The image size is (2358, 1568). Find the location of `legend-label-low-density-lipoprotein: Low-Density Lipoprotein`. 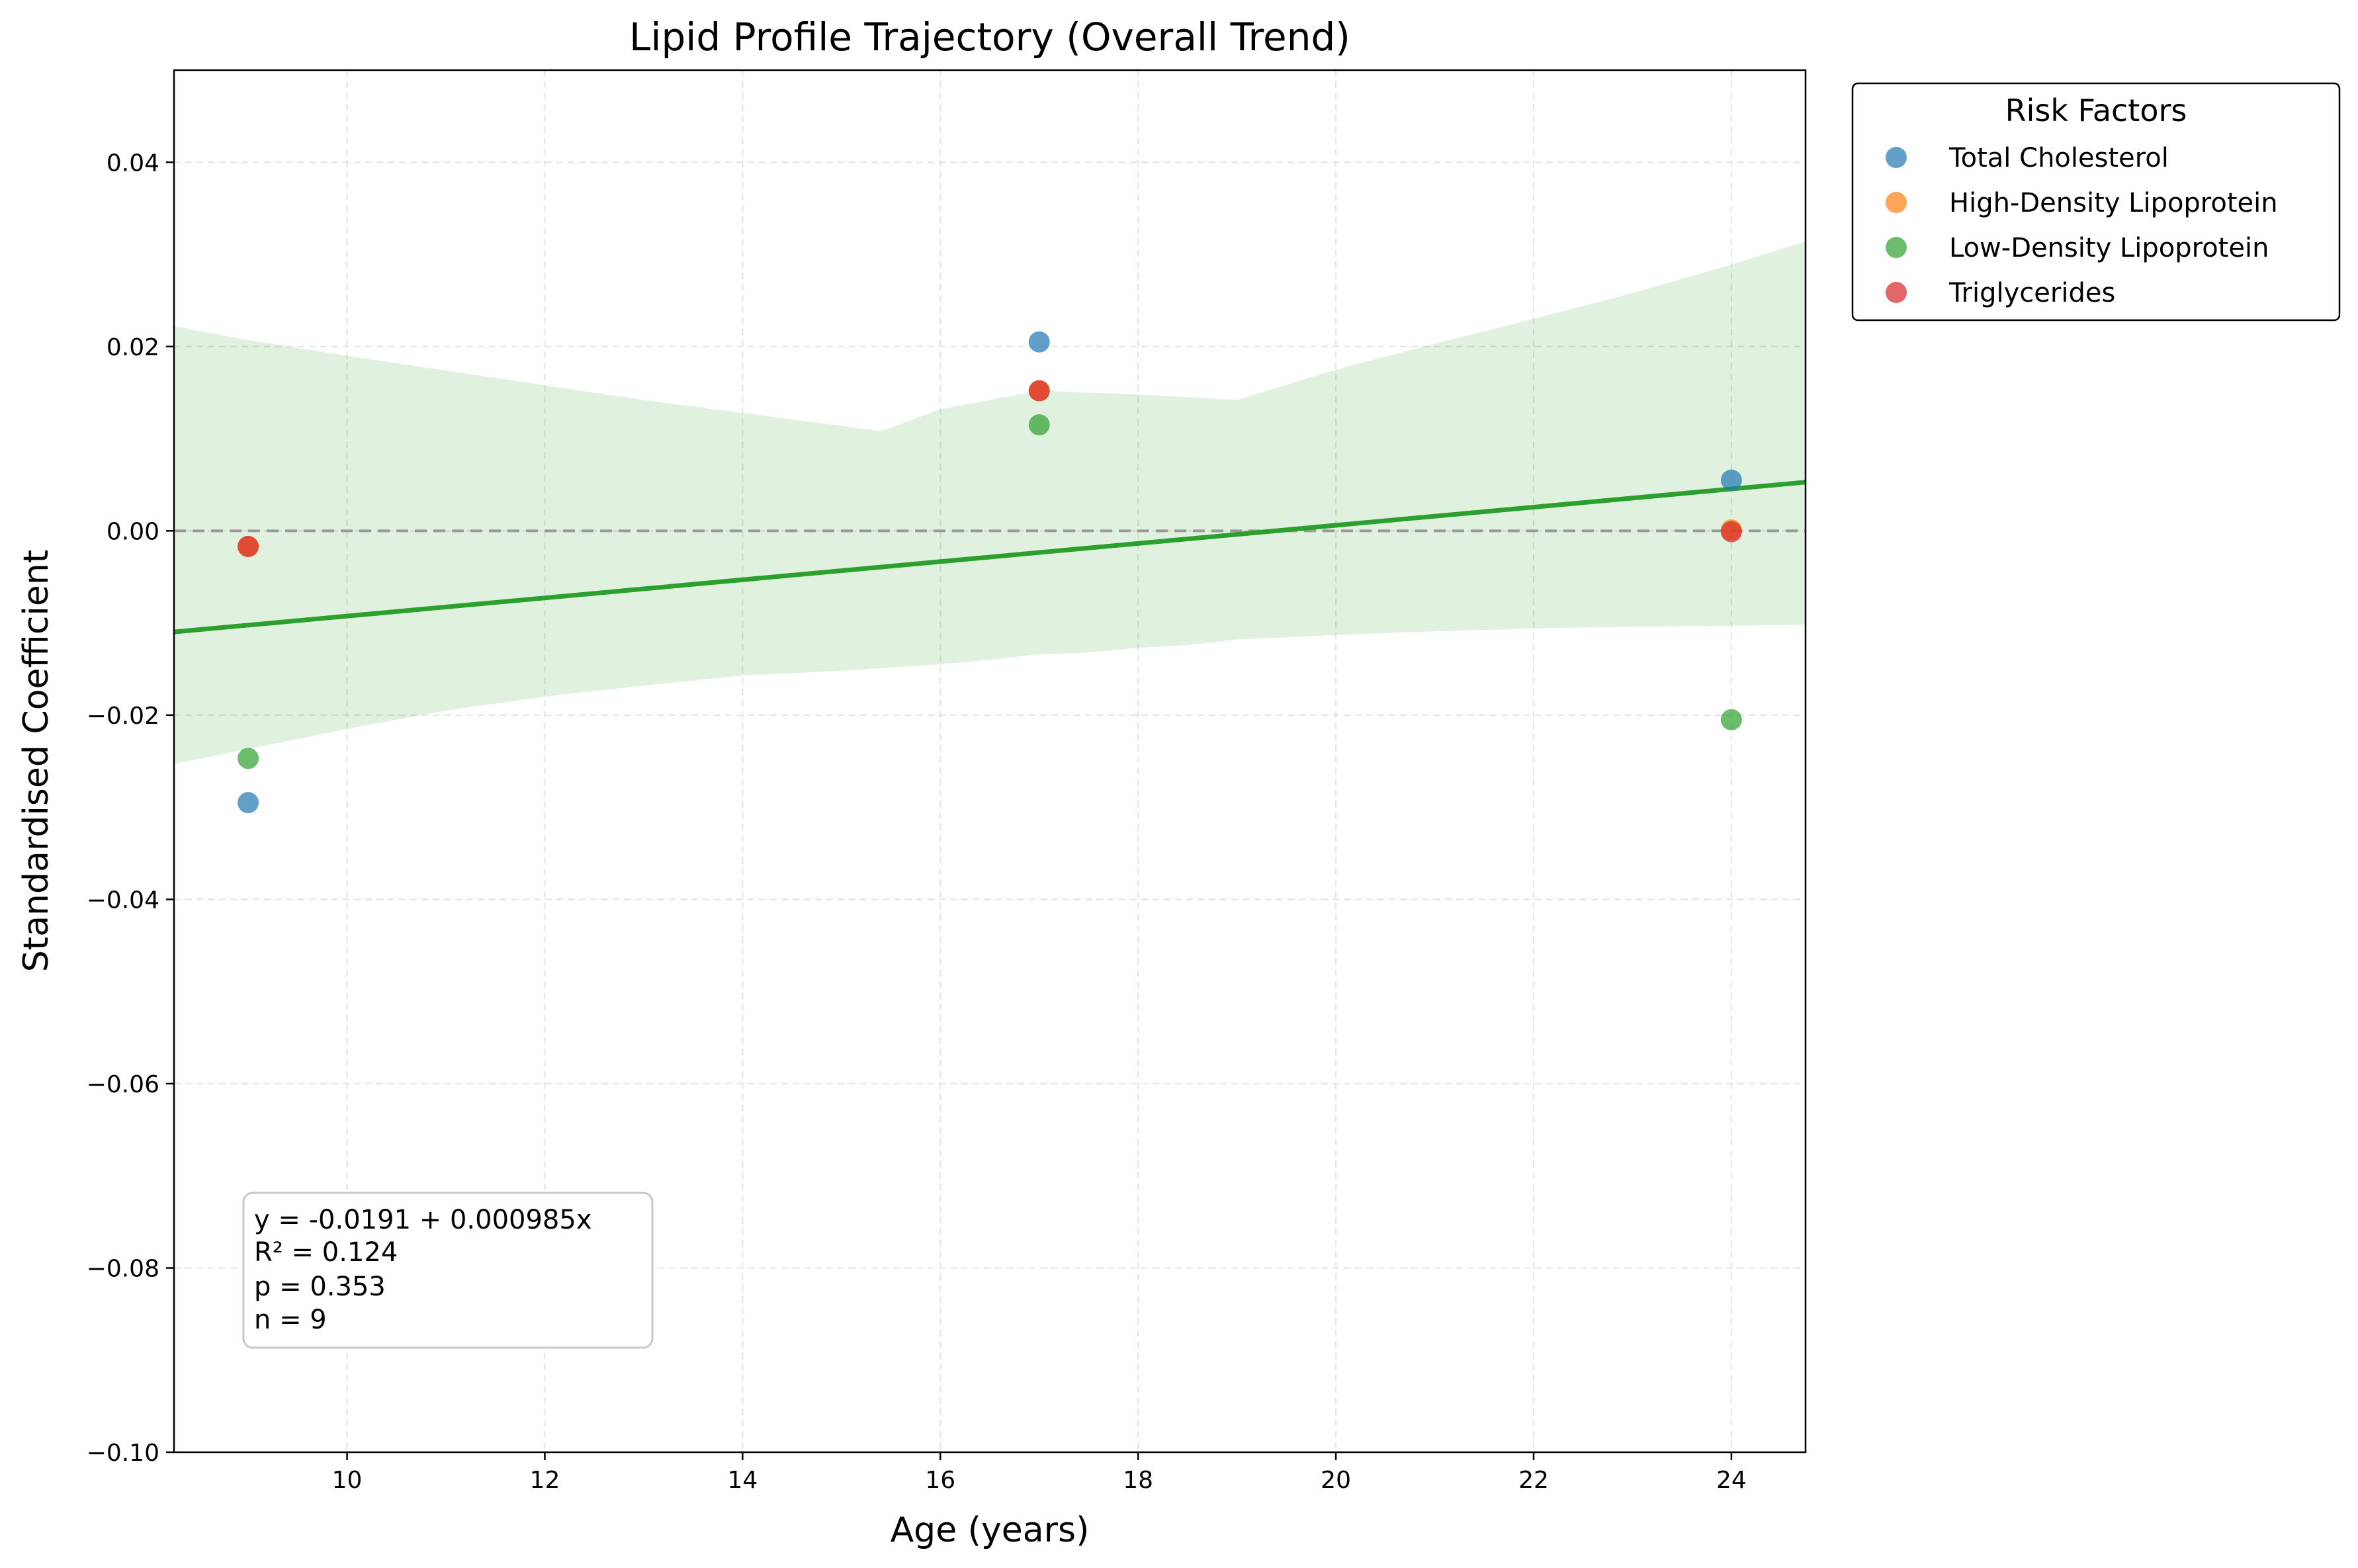

legend-label-low-density-lipoprotein: Low-Density Lipoprotein is located at coordinates (2109, 248).